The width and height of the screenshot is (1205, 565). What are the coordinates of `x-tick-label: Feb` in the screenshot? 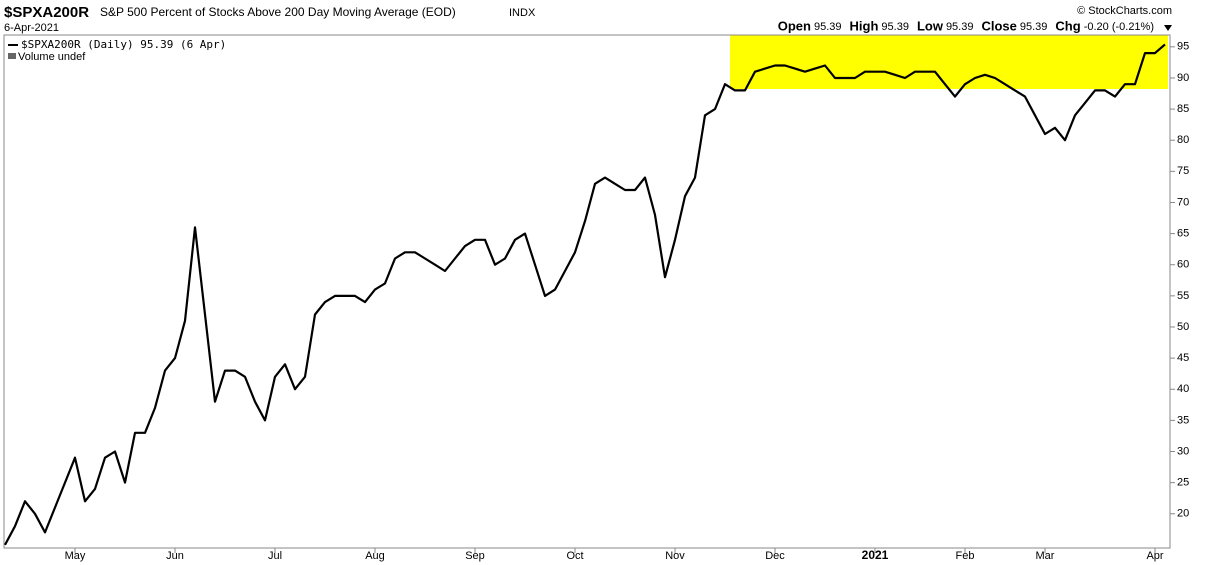 It's located at (965, 556).